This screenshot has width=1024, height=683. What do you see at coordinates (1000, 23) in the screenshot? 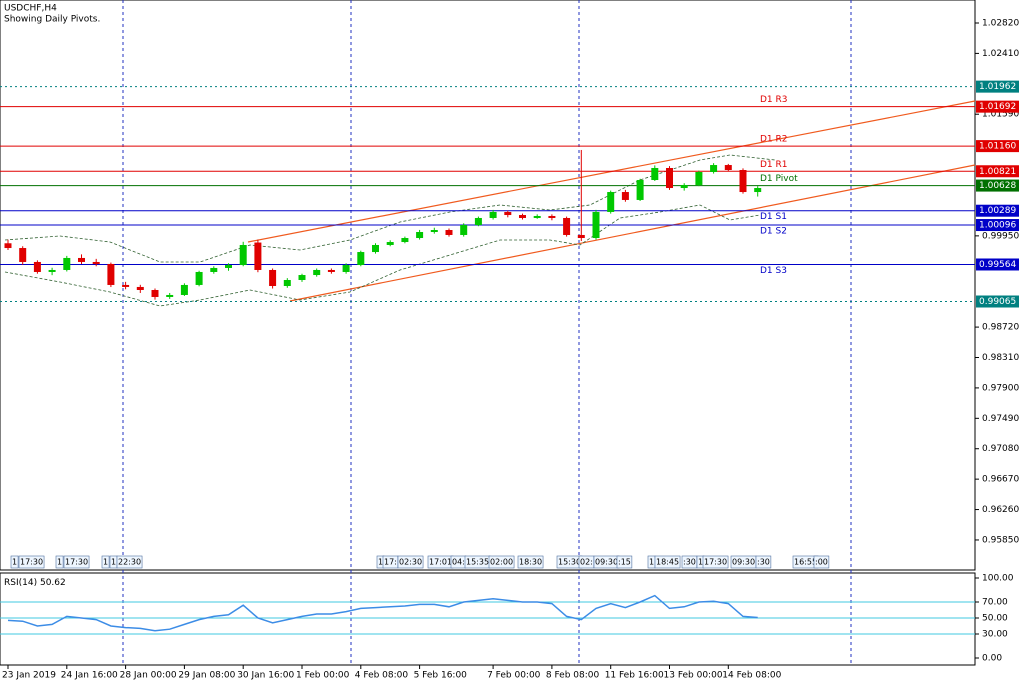
I see `y-tick-label: 1.02820` at bounding box center [1000, 23].